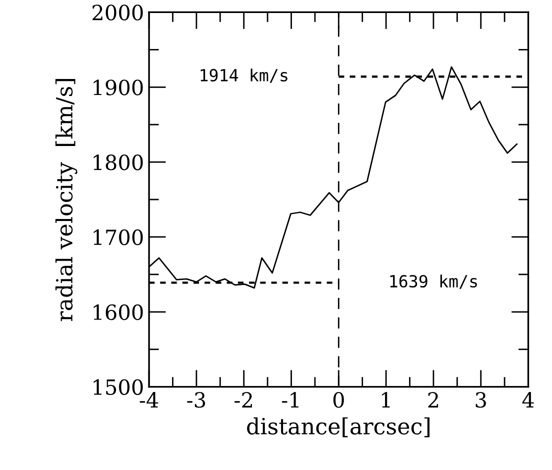  Describe the element at coordinates (433, 281) in the screenshot. I see `annotation: 1639 km/s` at that location.